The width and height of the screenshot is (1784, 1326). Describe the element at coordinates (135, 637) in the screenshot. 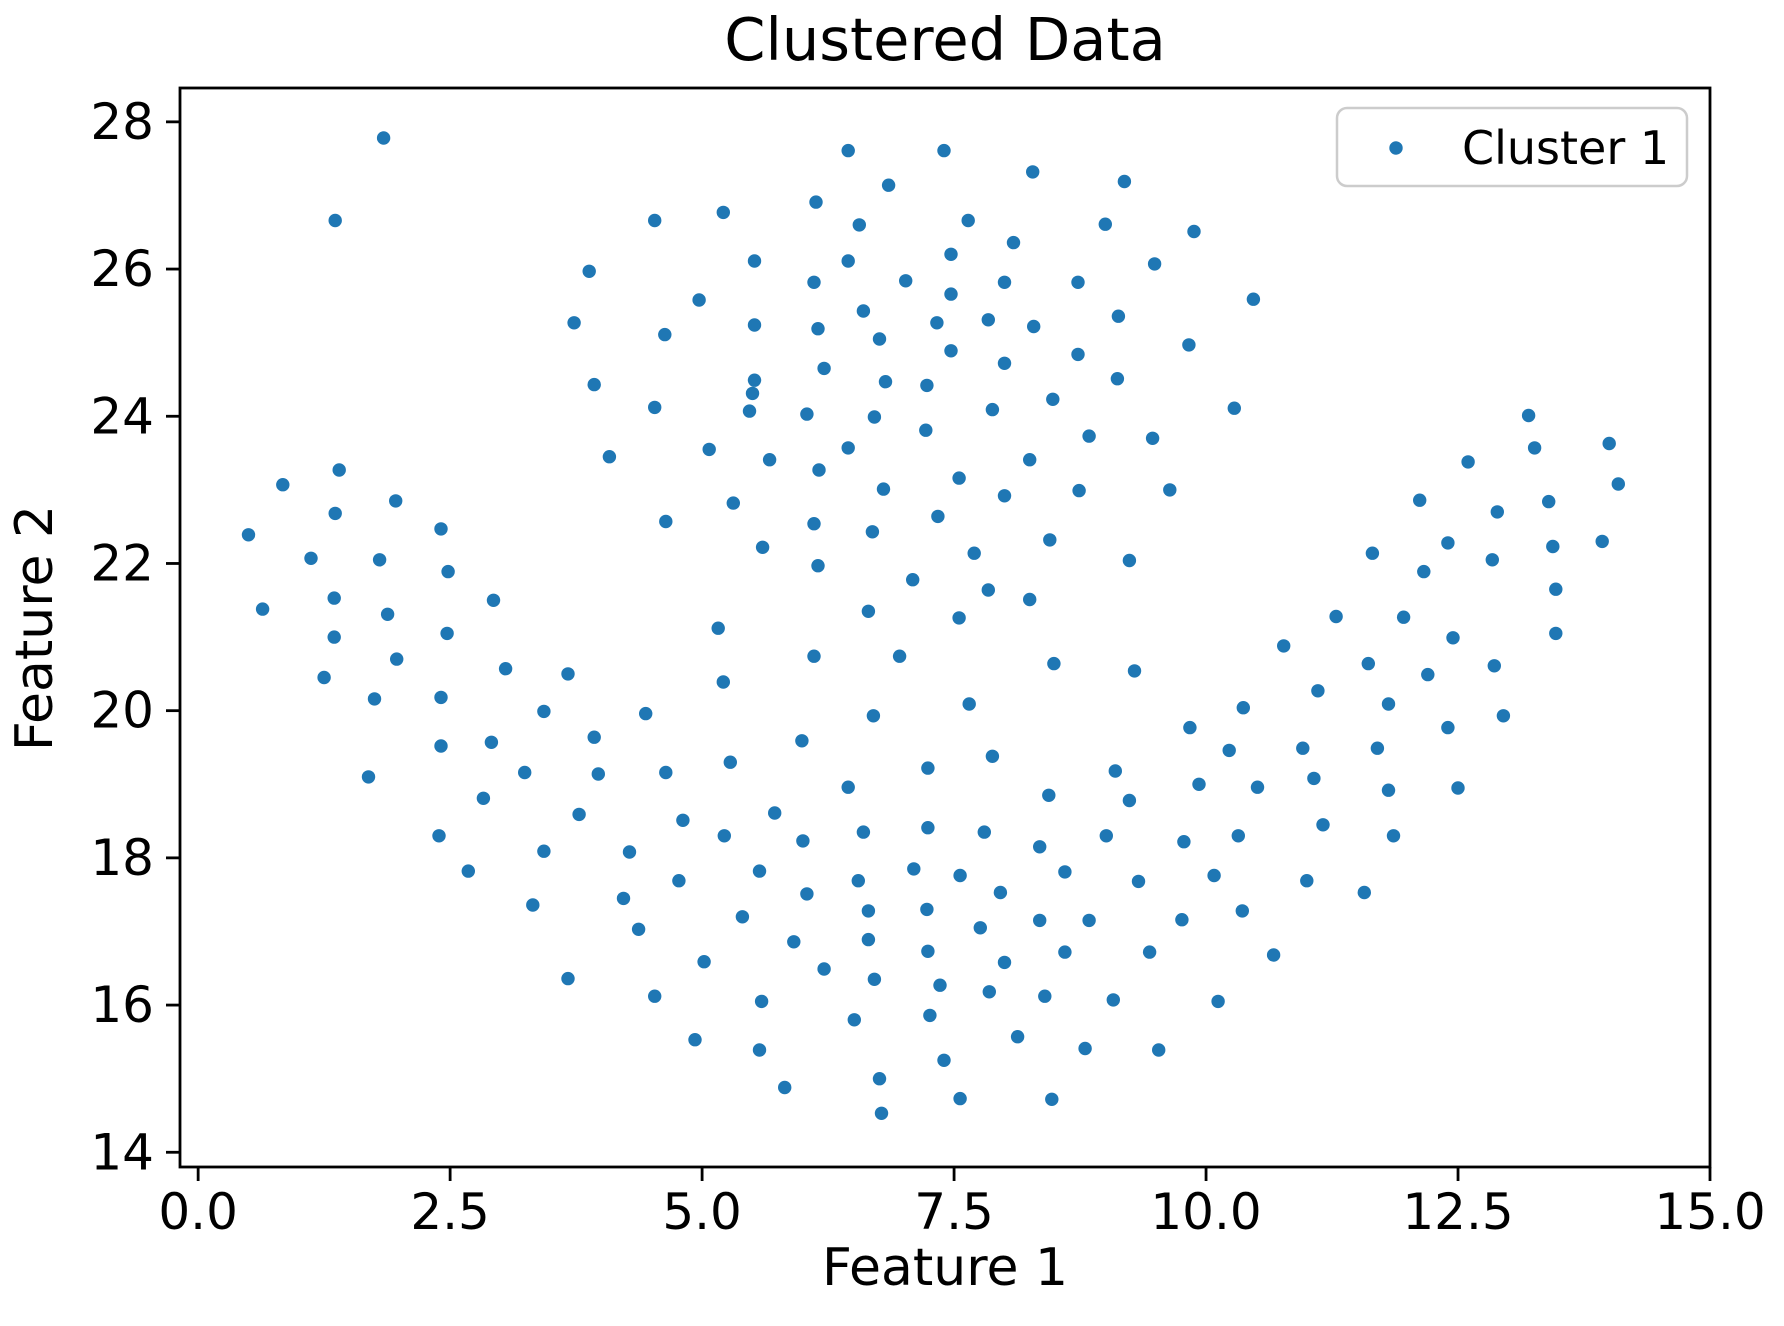

I see `y-axis-ticks: 14 16 18 20 22 24 26 28` at that location.